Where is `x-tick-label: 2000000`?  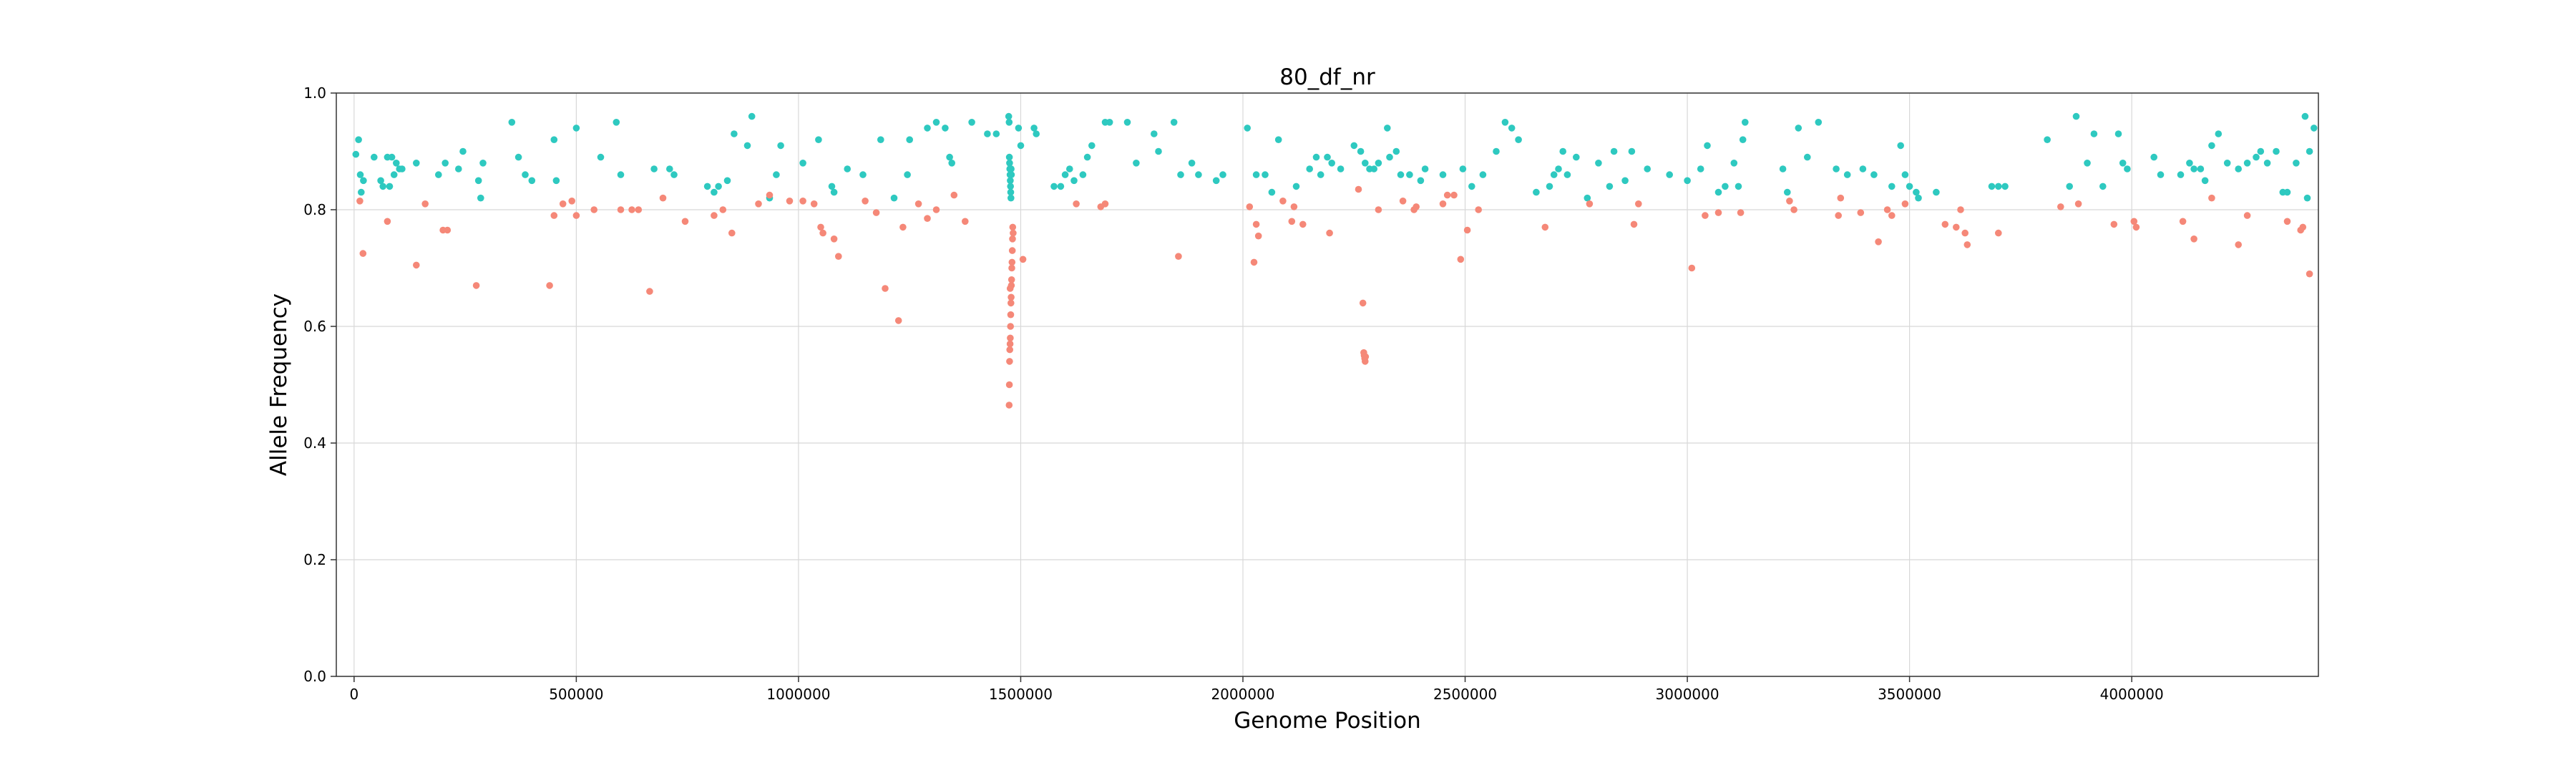 x-tick-label: 2000000 is located at coordinates (1242, 695).